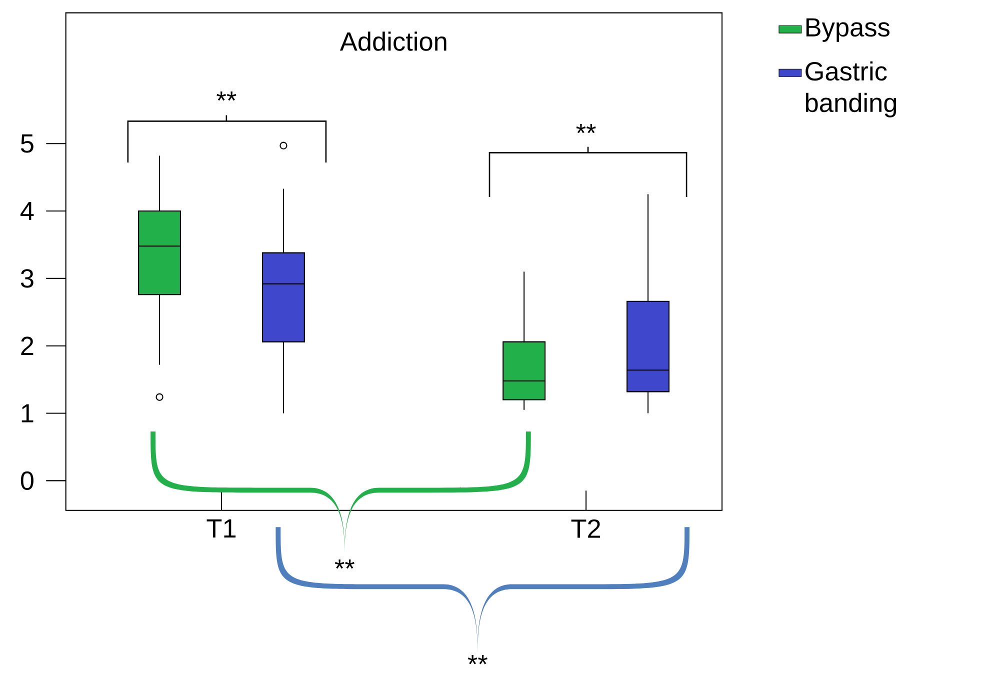 This screenshot has height=683, width=990. Describe the element at coordinates (393, 41) in the screenshot. I see `text: Addiction` at that location.